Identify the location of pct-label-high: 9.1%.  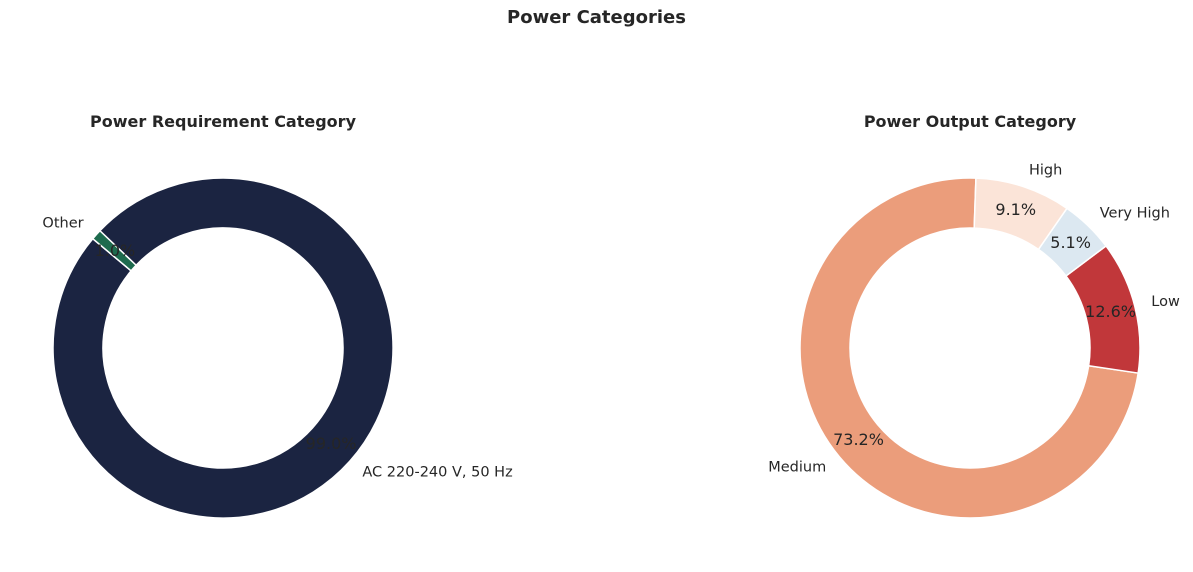
(1015, 209).